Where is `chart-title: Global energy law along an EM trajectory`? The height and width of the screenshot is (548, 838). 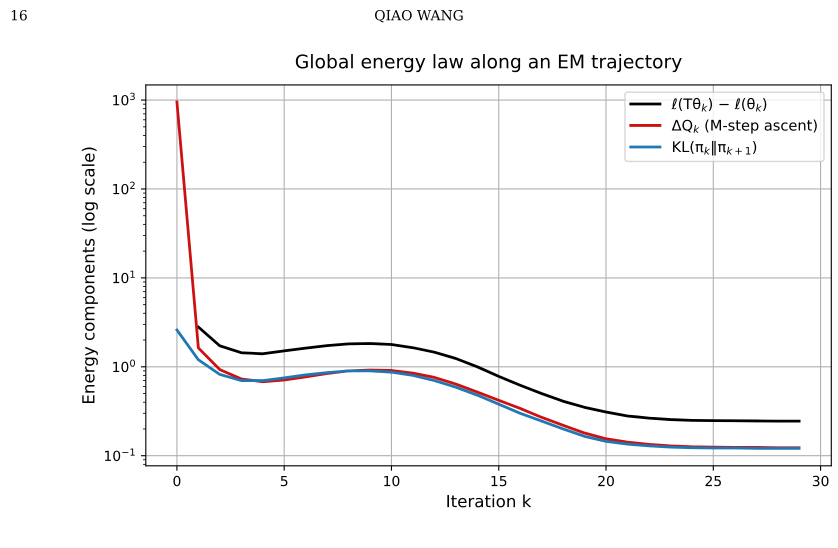 chart-title: Global energy law along an EM trajectory is located at coordinates (489, 63).